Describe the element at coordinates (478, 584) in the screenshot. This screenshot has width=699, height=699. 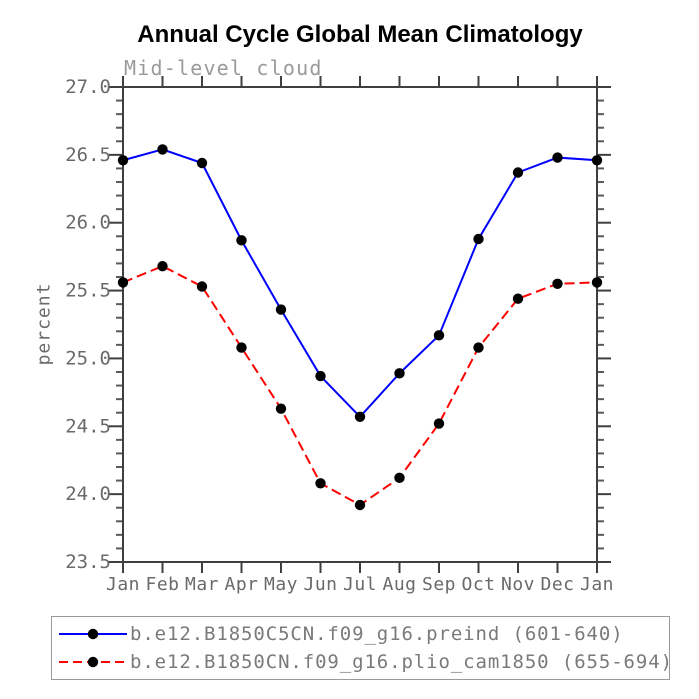
I see `x-tick-label: Oct` at that location.